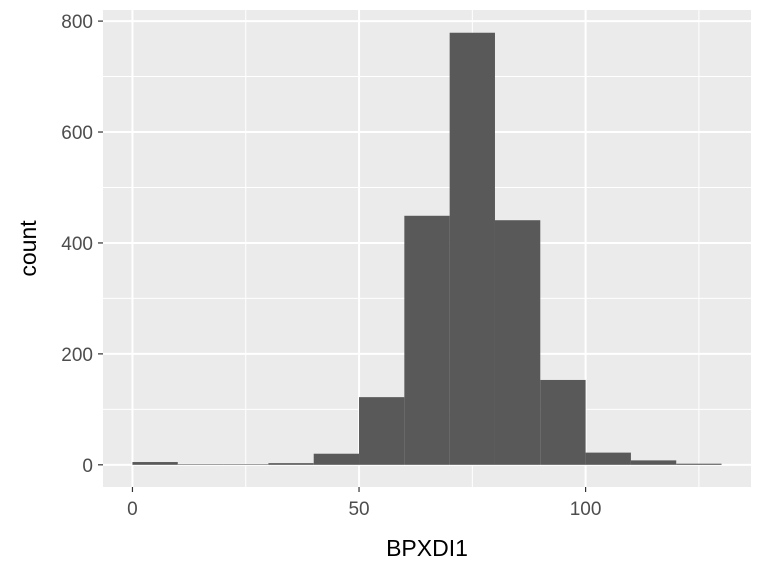 Image resolution: width=768 pixels, height=576 pixels. I want to click on x-axis: 0 50 100, so click(364, 503).